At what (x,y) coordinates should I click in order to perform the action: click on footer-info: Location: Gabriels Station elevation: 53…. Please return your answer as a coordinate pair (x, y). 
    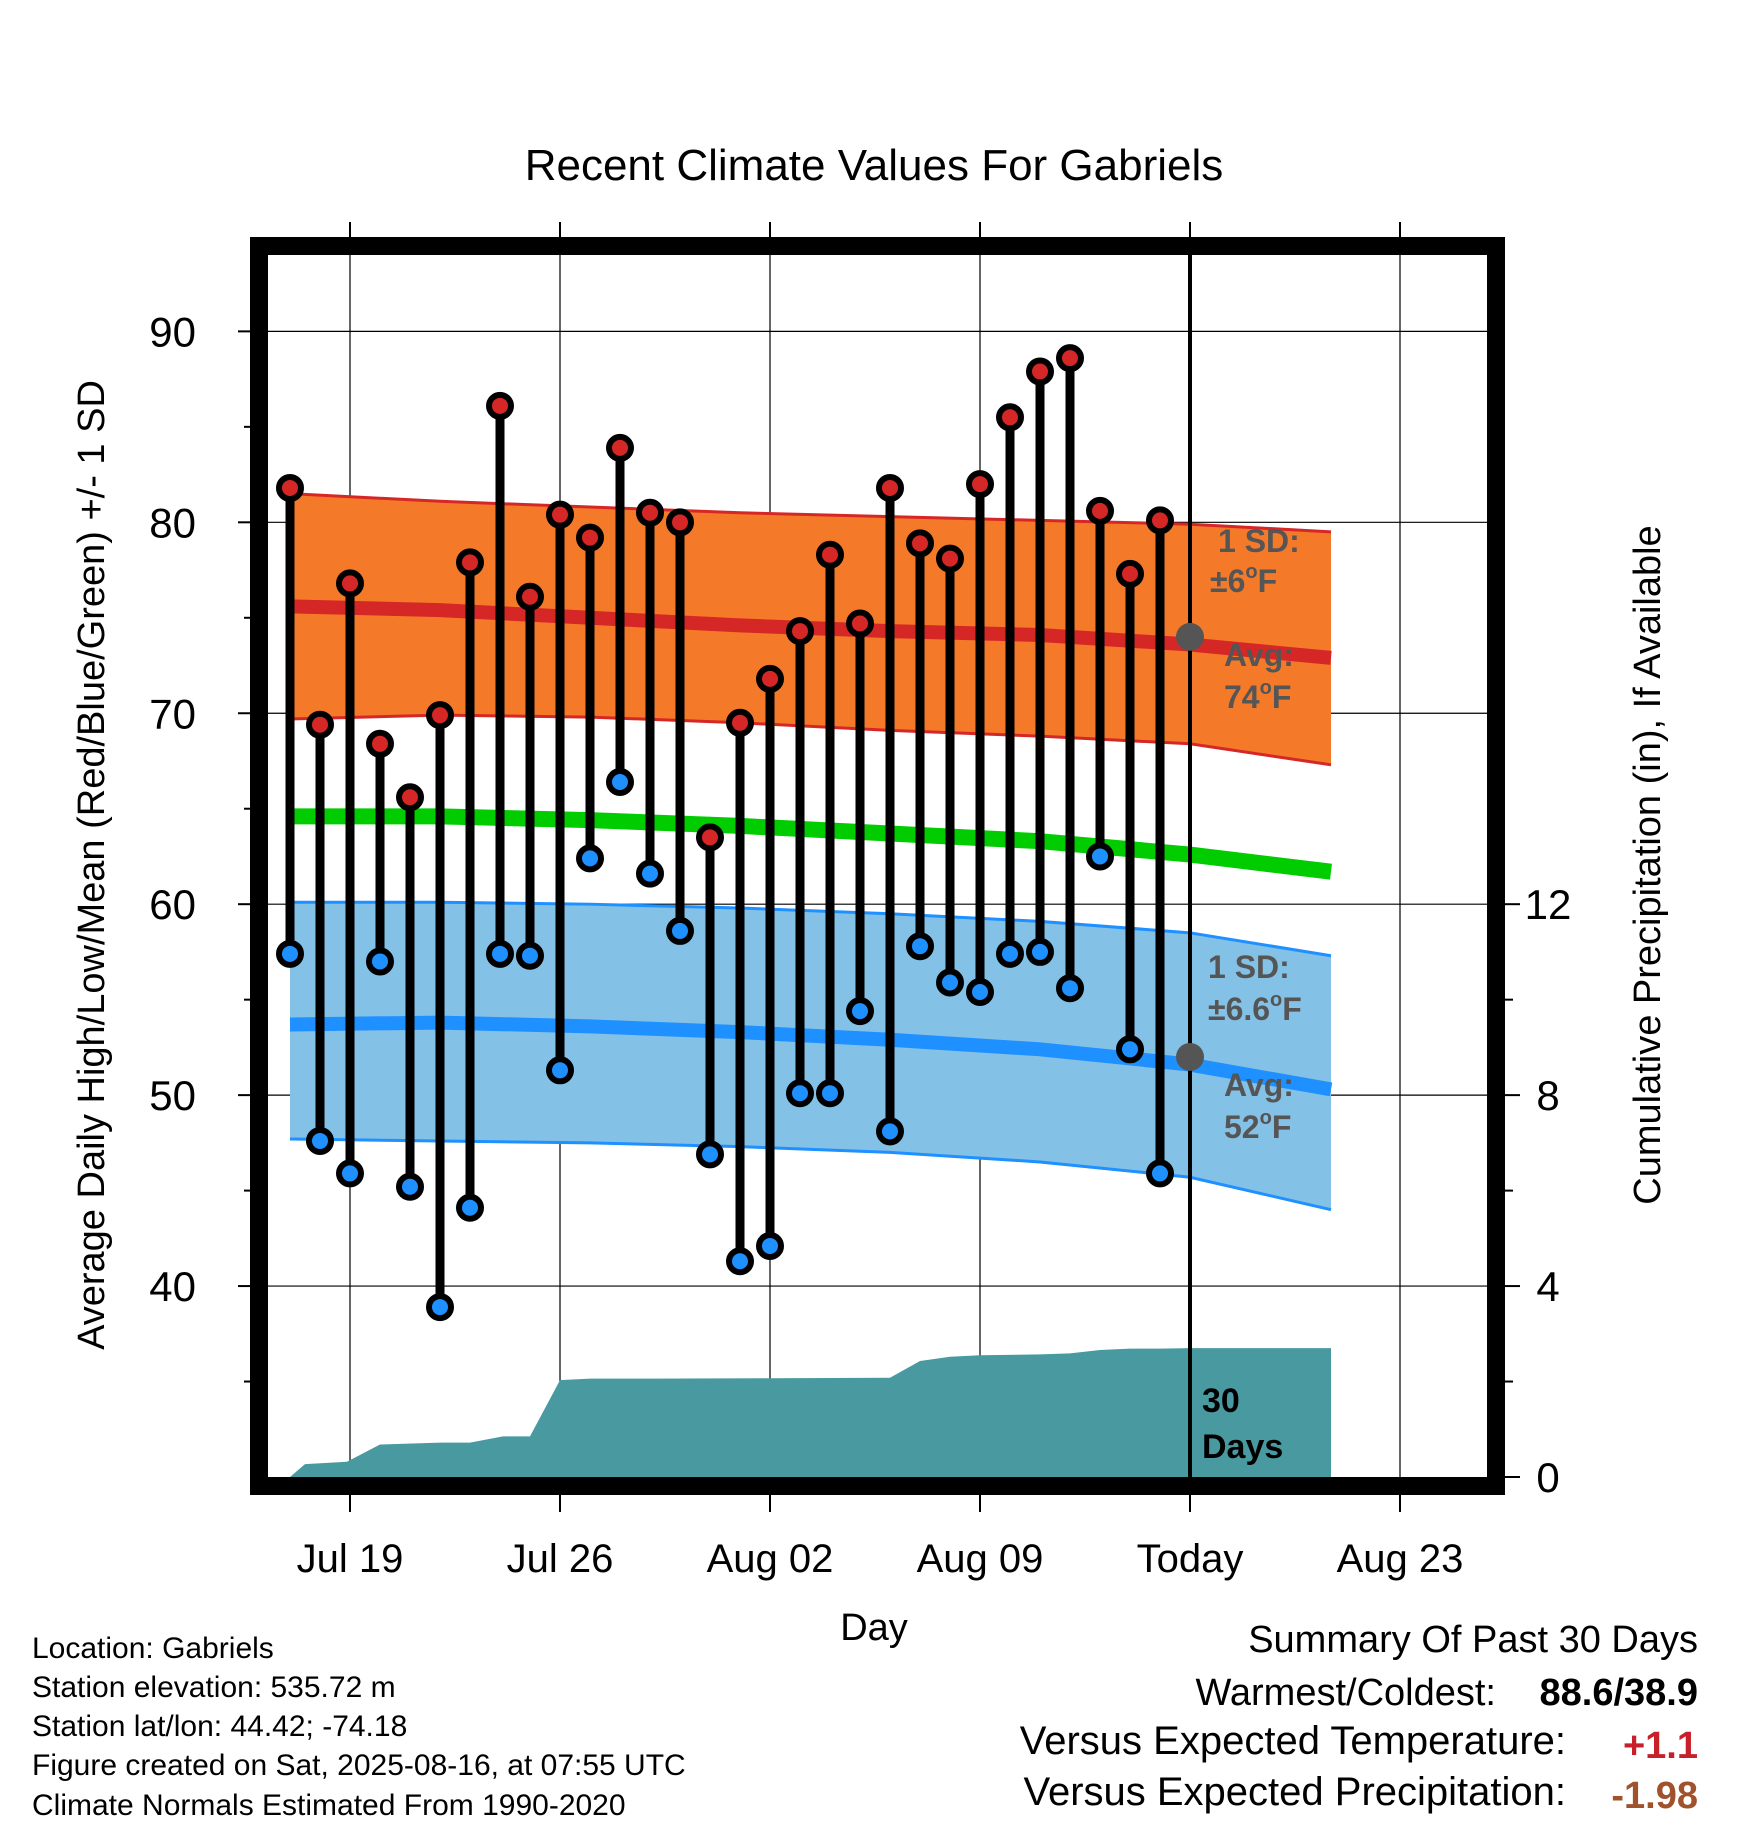
    Looking at the image, I should click on (359, 1727).